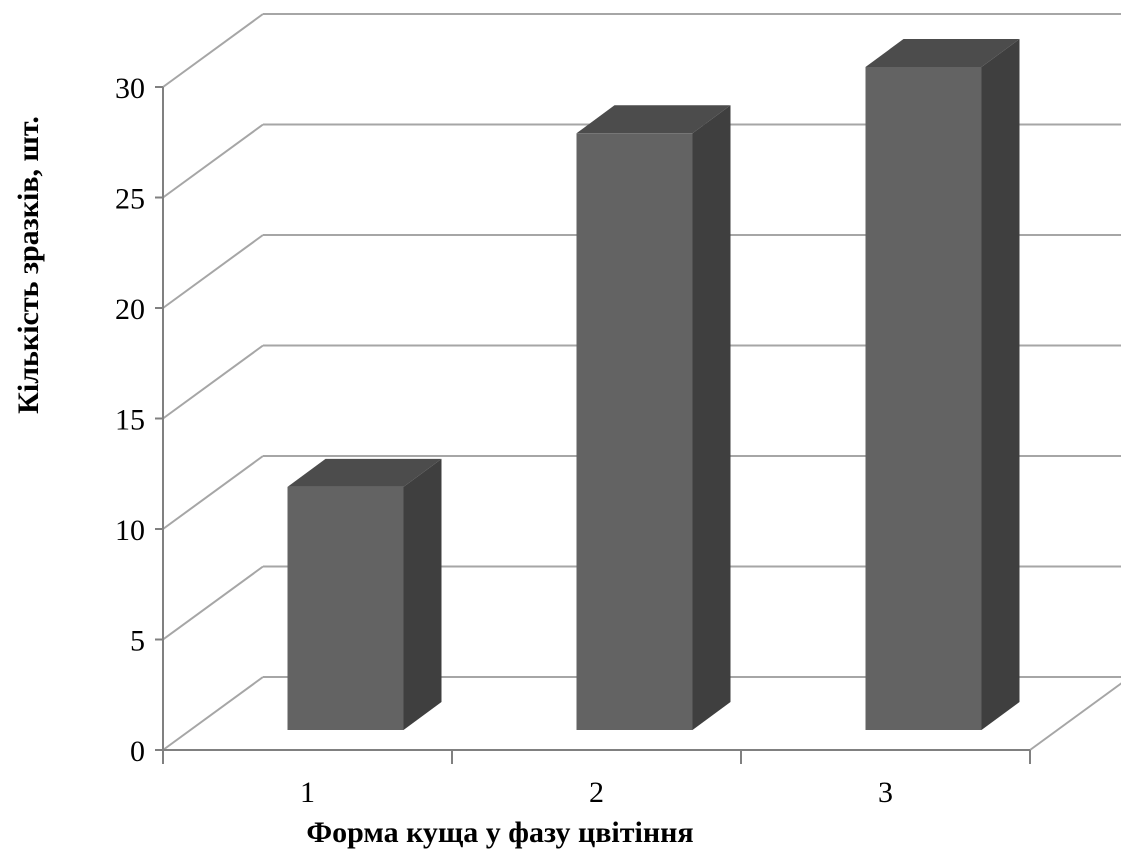 Image resolution: width=1121 pixels, height=857 pixels. I want to click on y-tick-label: 30, so click(130, 88).